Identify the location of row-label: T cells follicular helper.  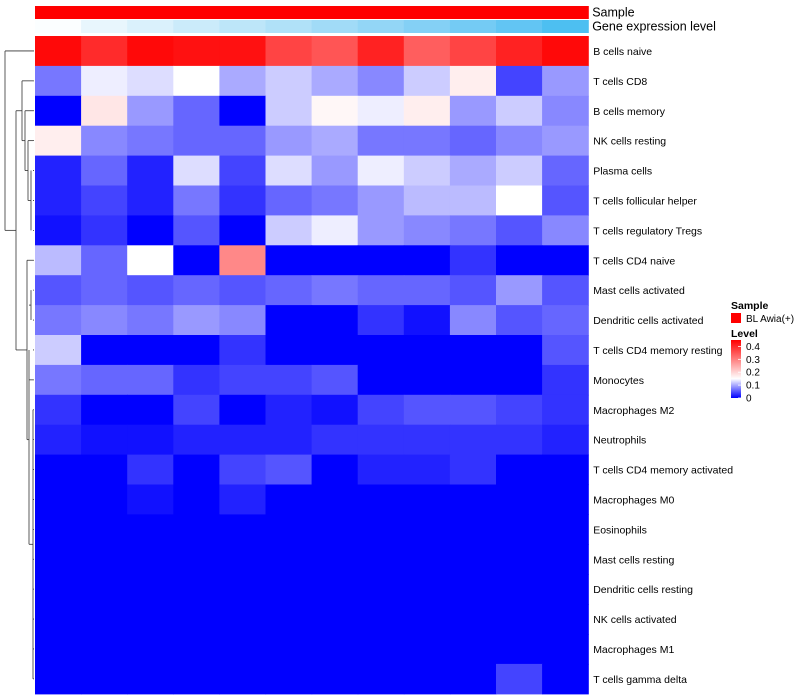
(645, 201).